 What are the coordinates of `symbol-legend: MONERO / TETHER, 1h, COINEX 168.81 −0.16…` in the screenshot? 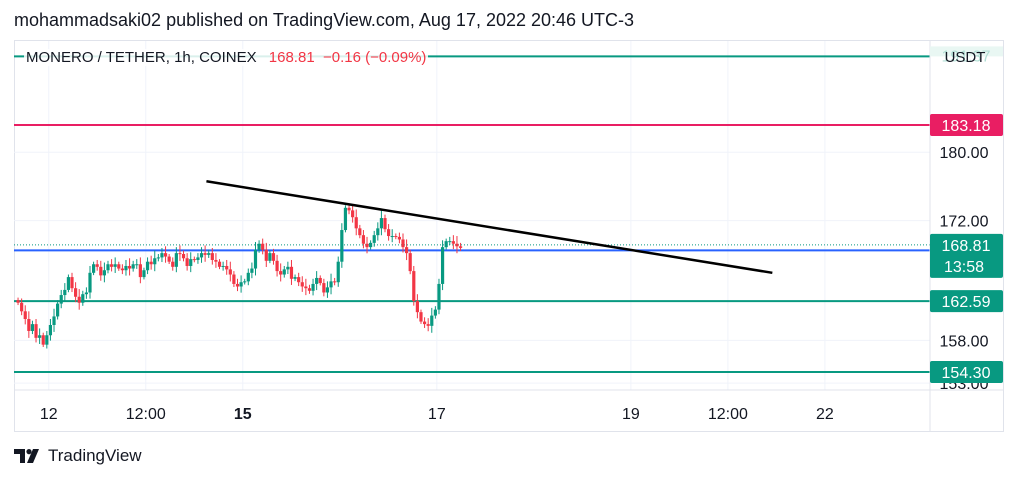 It's located at (226, 57).